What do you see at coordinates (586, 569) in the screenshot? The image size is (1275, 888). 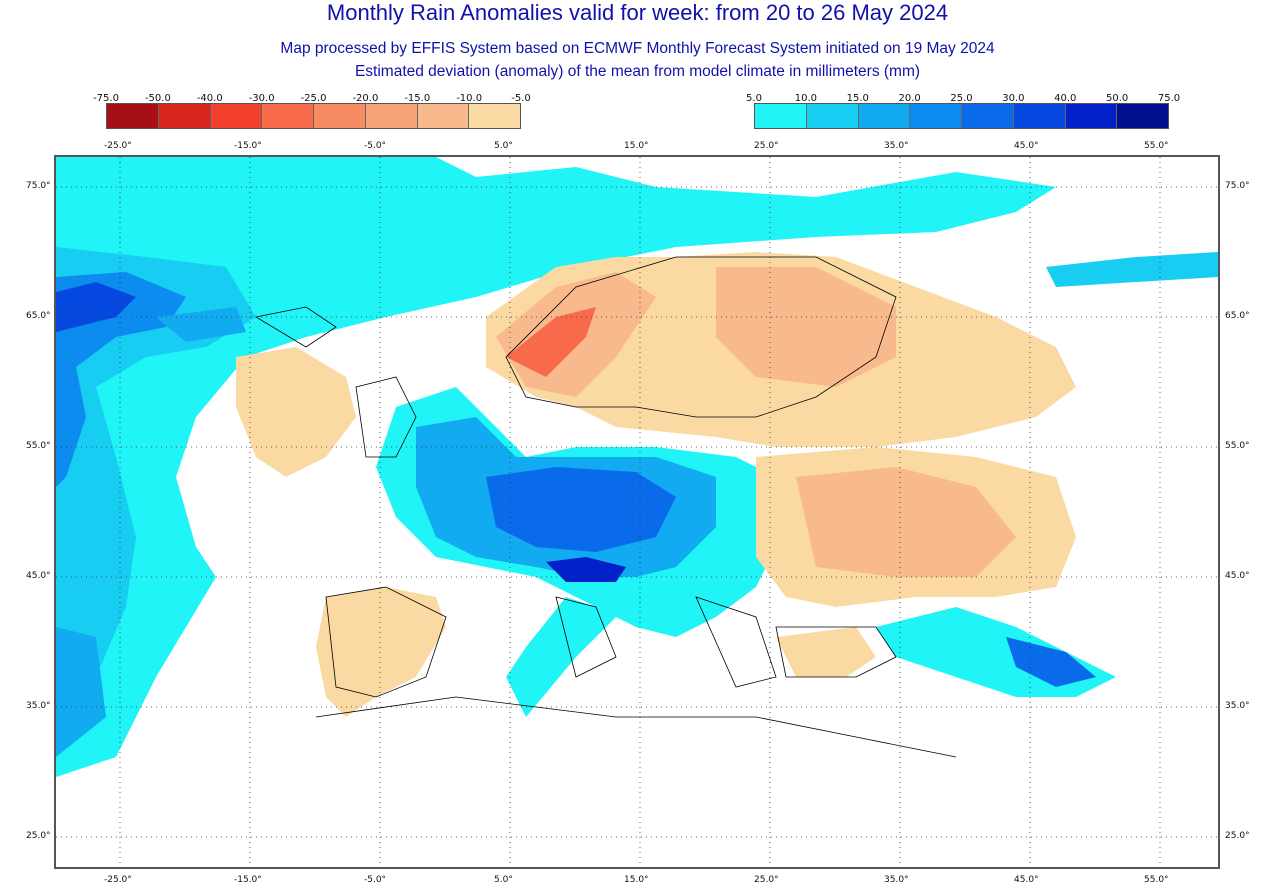 I see `alps-wet-anomaly` at bounding box center [586, 569].